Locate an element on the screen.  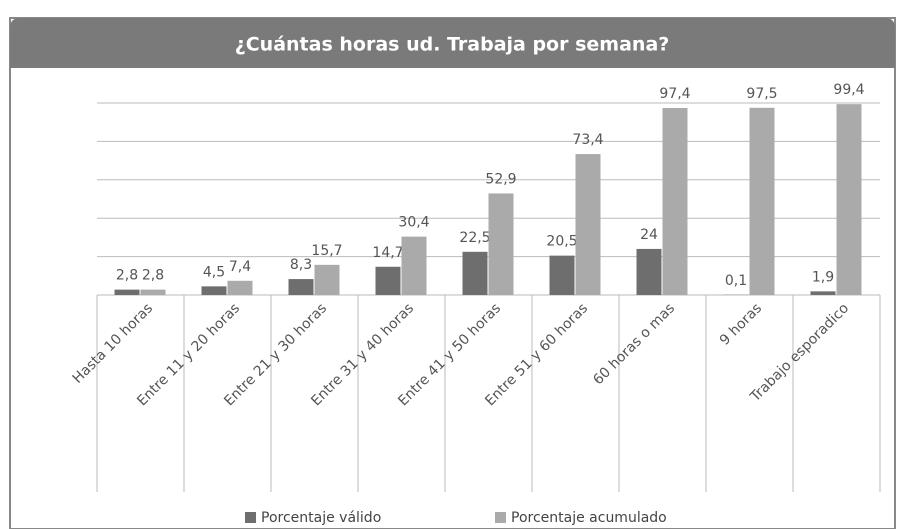
data-label: 97,5 is located at coordinates (761, 94).